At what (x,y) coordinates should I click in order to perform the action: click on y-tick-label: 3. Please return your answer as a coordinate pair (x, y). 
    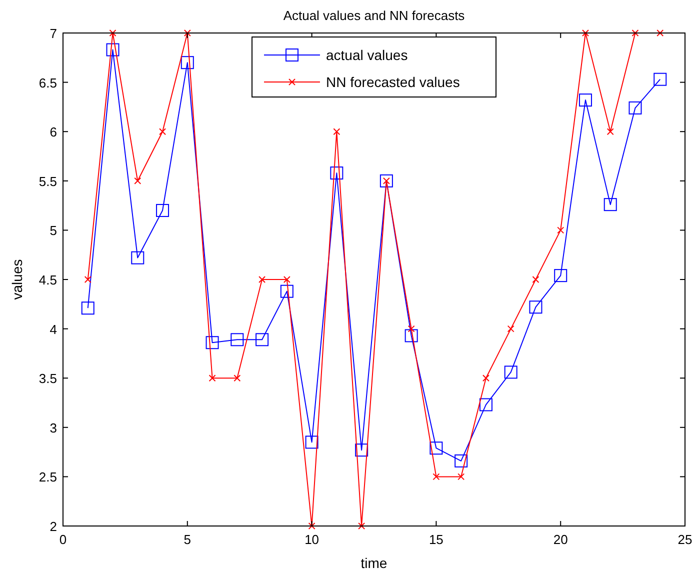
    Looking at the image, I should click on (53, 428).